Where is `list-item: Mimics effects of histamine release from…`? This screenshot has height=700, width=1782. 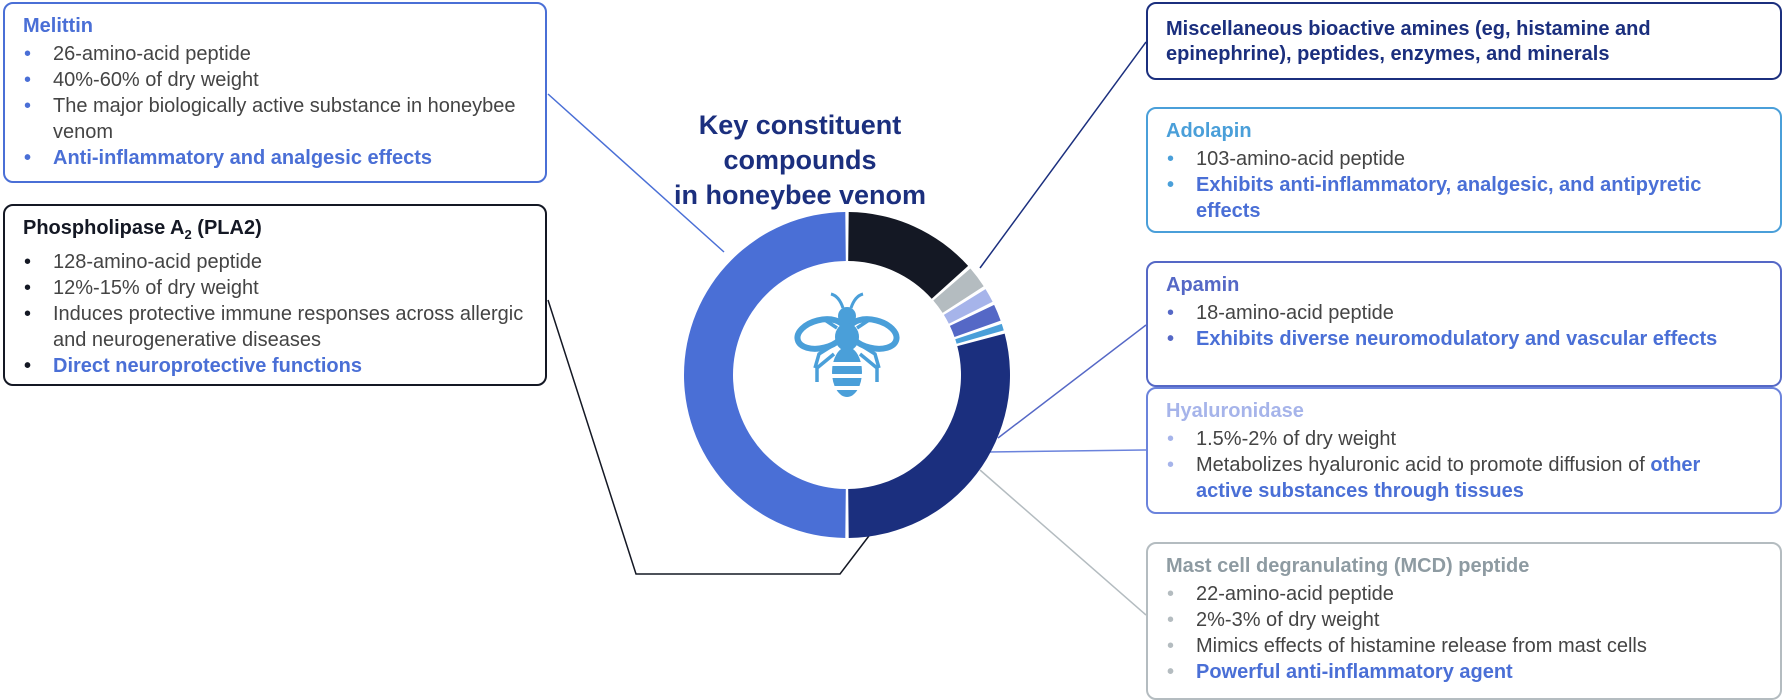
list-item: Mimics effects of histamine release from… is located at coordinates (1464, 646).